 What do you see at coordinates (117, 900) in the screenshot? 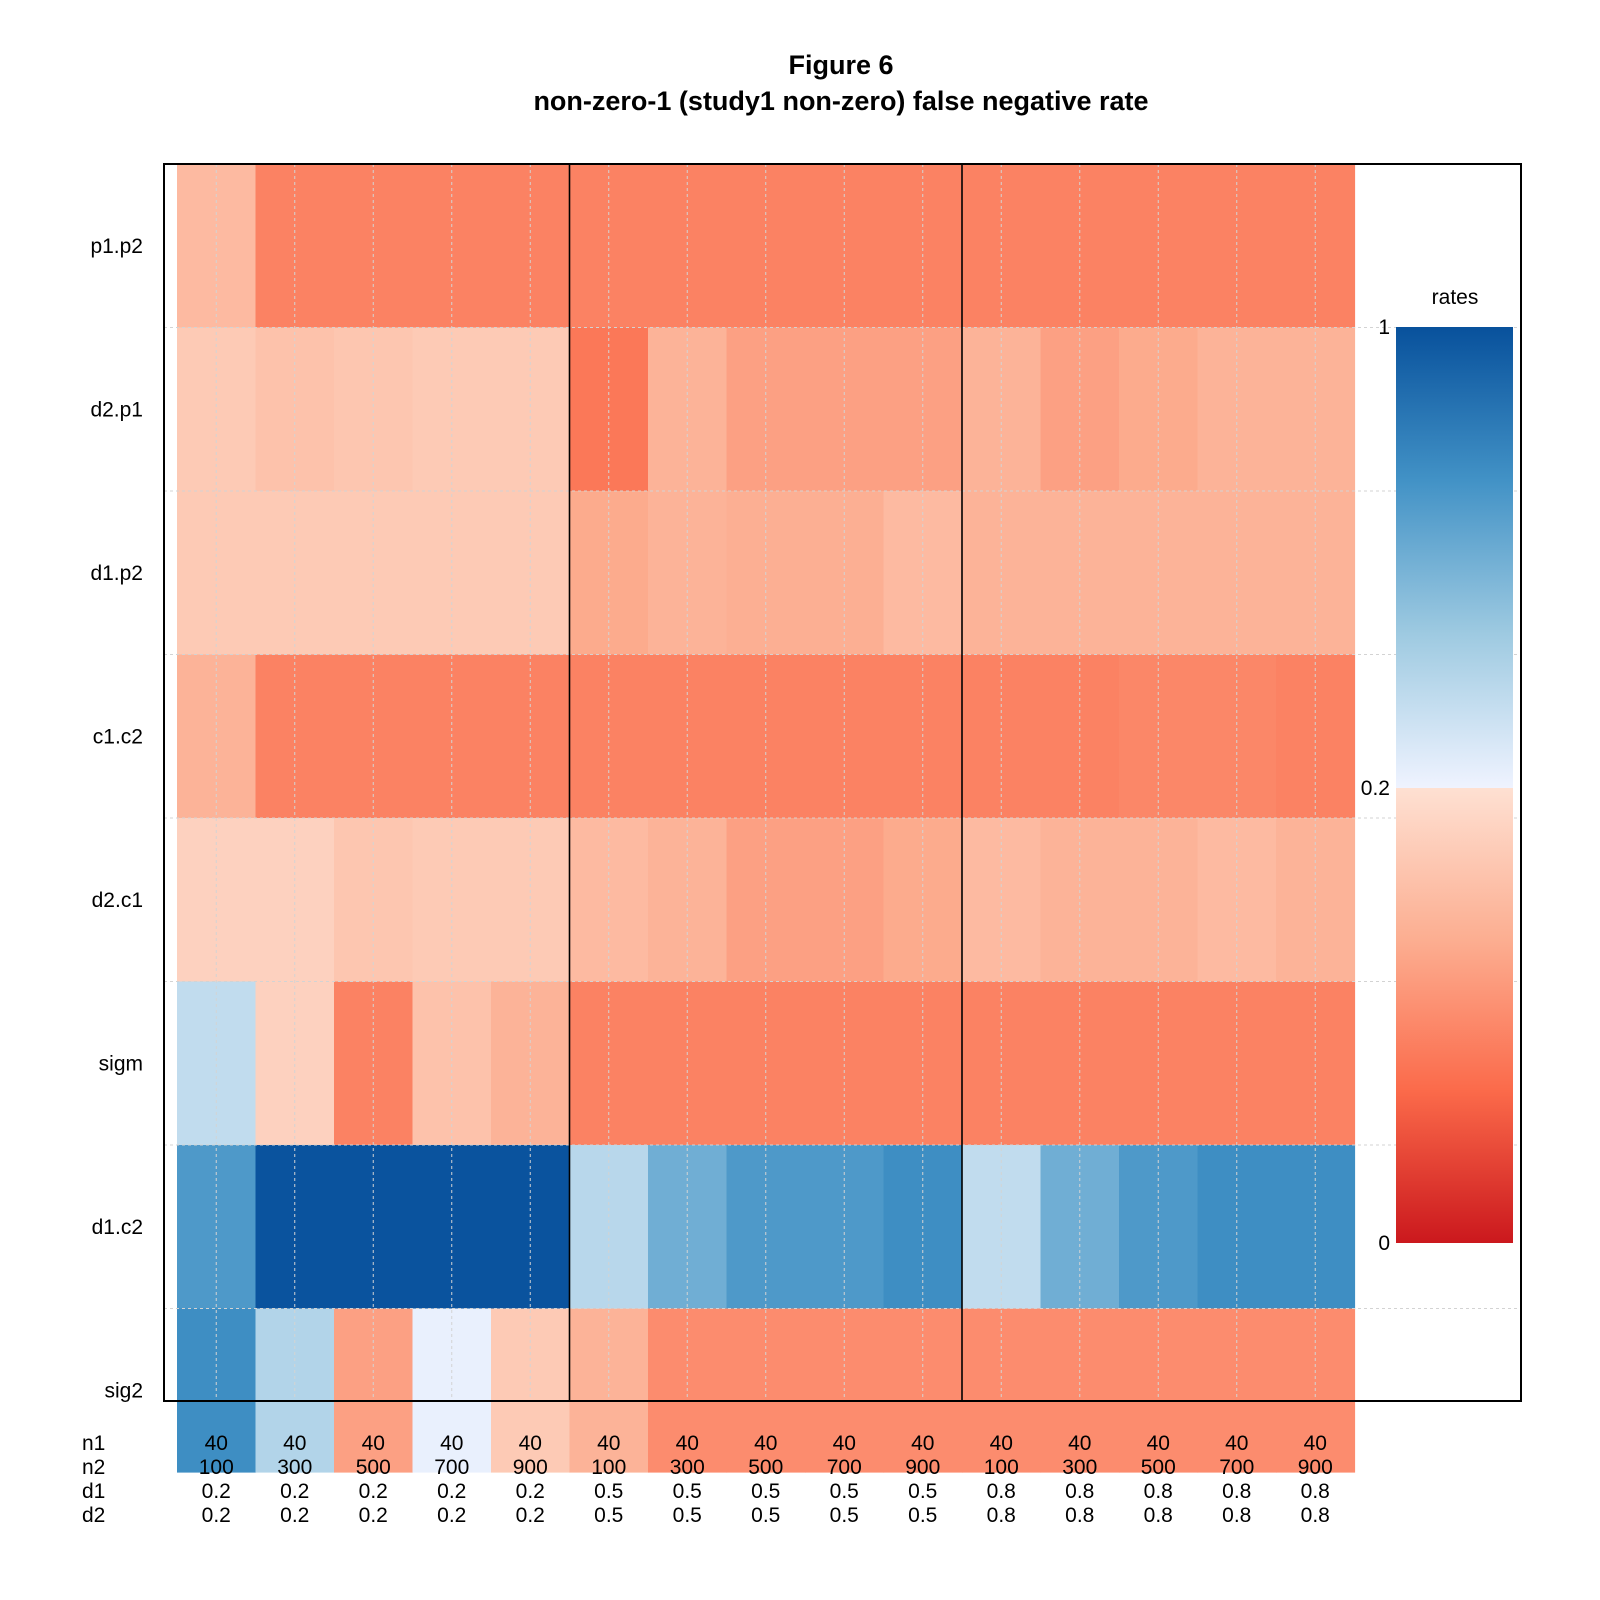
I see `row-label: d2.c1` at bounding box center [117, 900].